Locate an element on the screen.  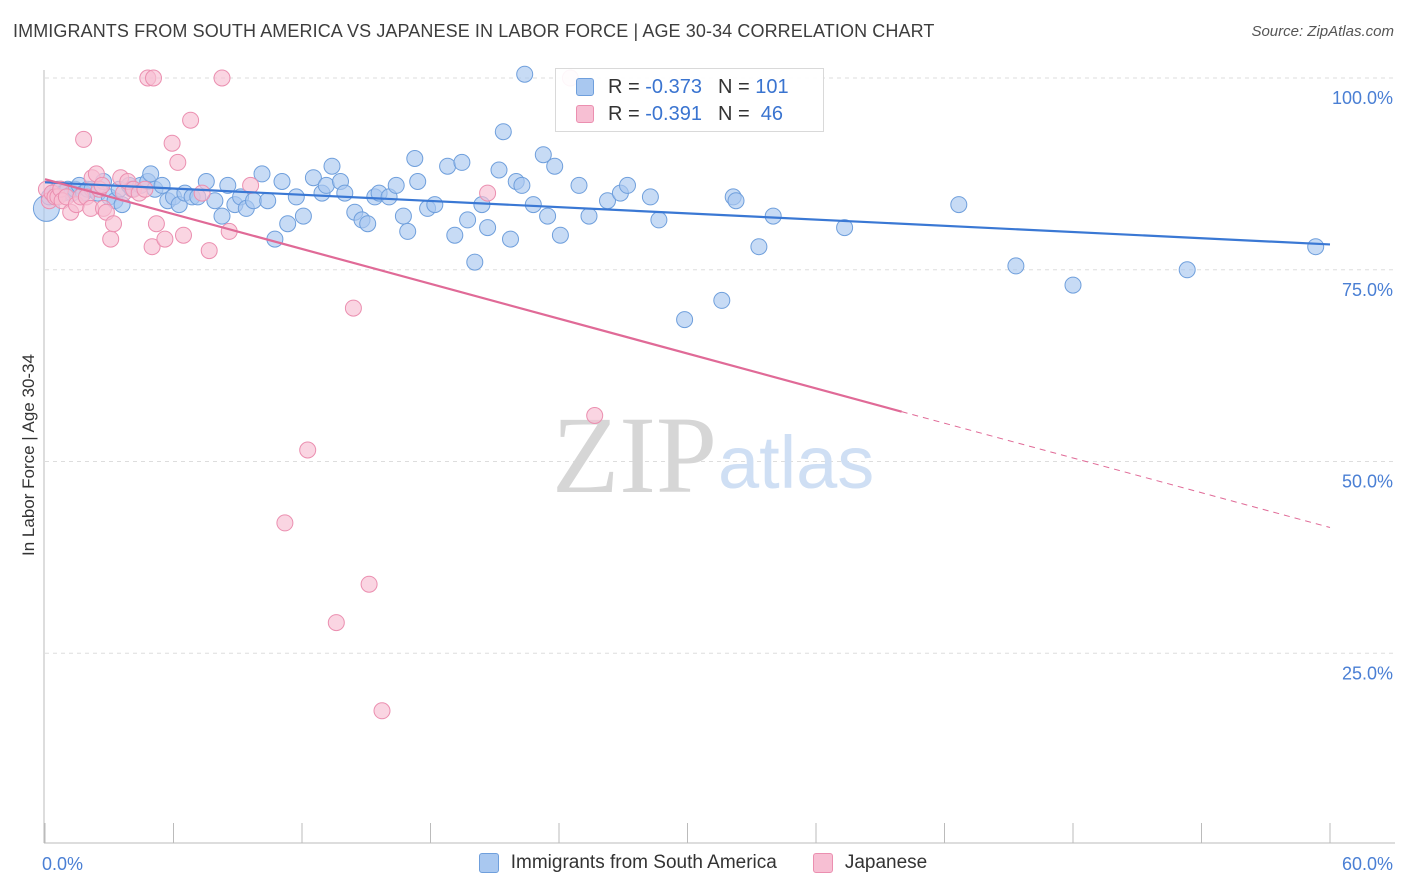
japanese-trend-extension is located at coordinates (1116, 469).